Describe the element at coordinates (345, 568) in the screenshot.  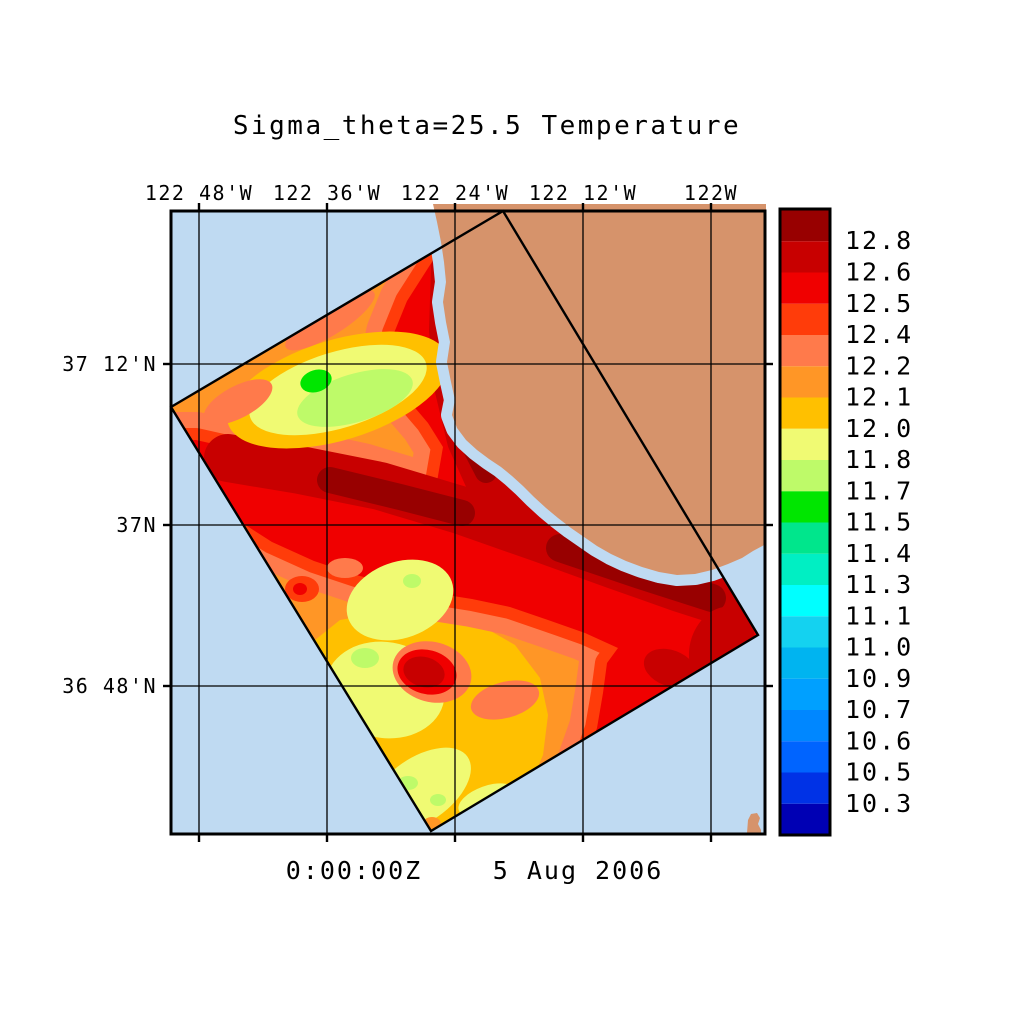
I see `field-blob-coral-s2` at that location.